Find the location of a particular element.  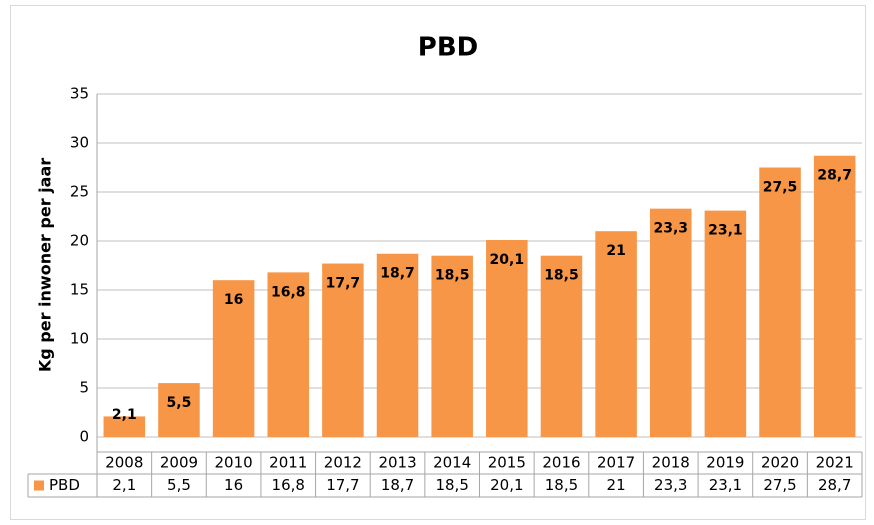

data-label: 20,1 is located at coordinates (507, 260).